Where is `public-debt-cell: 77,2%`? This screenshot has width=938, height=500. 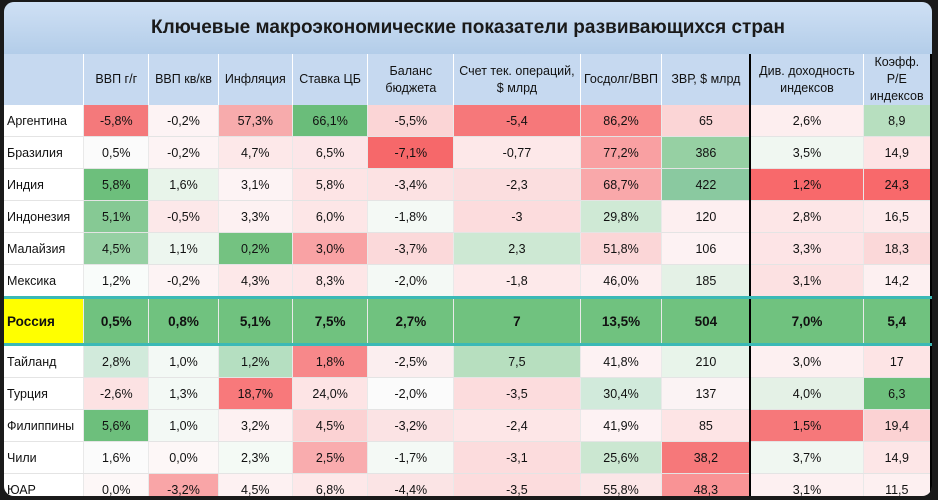 public-debt-cell: 77,2% is located at coordinates (621, 152).